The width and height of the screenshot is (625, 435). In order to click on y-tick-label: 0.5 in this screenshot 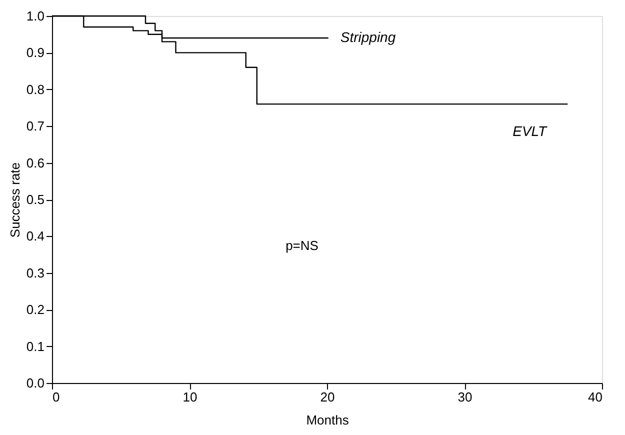, I will do `click(35, 199)`.